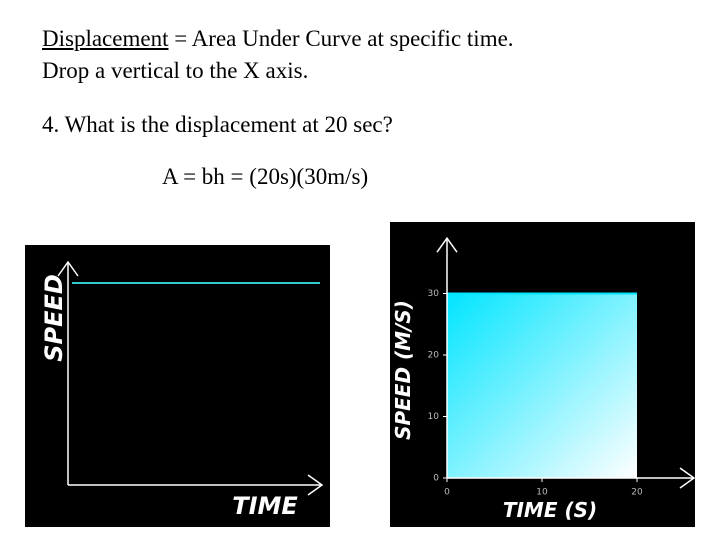 Image resolution: width=720 pixels, height=540 pixels. I want to click on y-axis-label: SPEED (M/S), so click(403, 370).